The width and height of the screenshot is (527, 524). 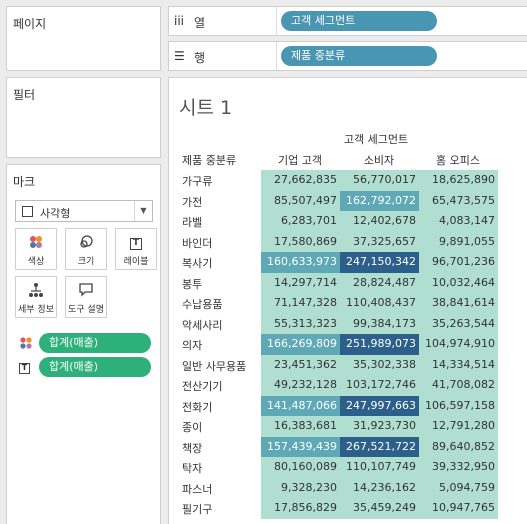 I want to click on table-cell: 110,408,437, so click(x=379, y=303).